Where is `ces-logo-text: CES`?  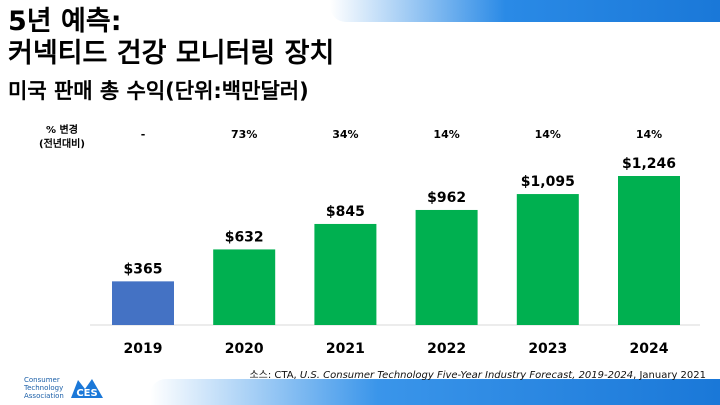 ces-logo-text: CES is located at coordinates (86, 393).